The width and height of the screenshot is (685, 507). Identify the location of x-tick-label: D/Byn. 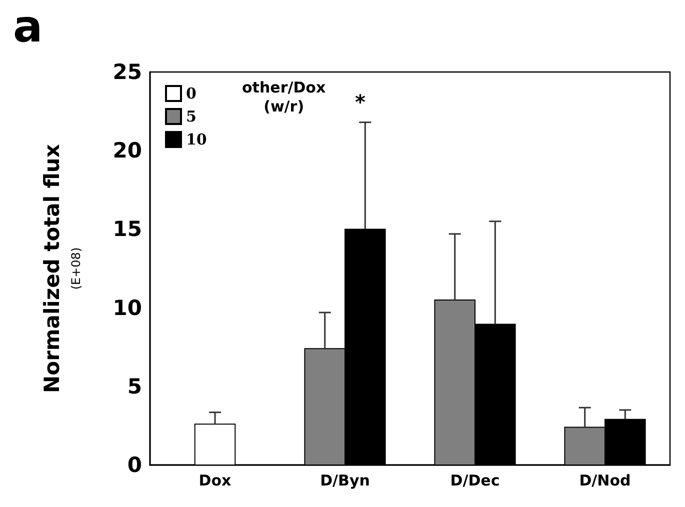
(345, 481).